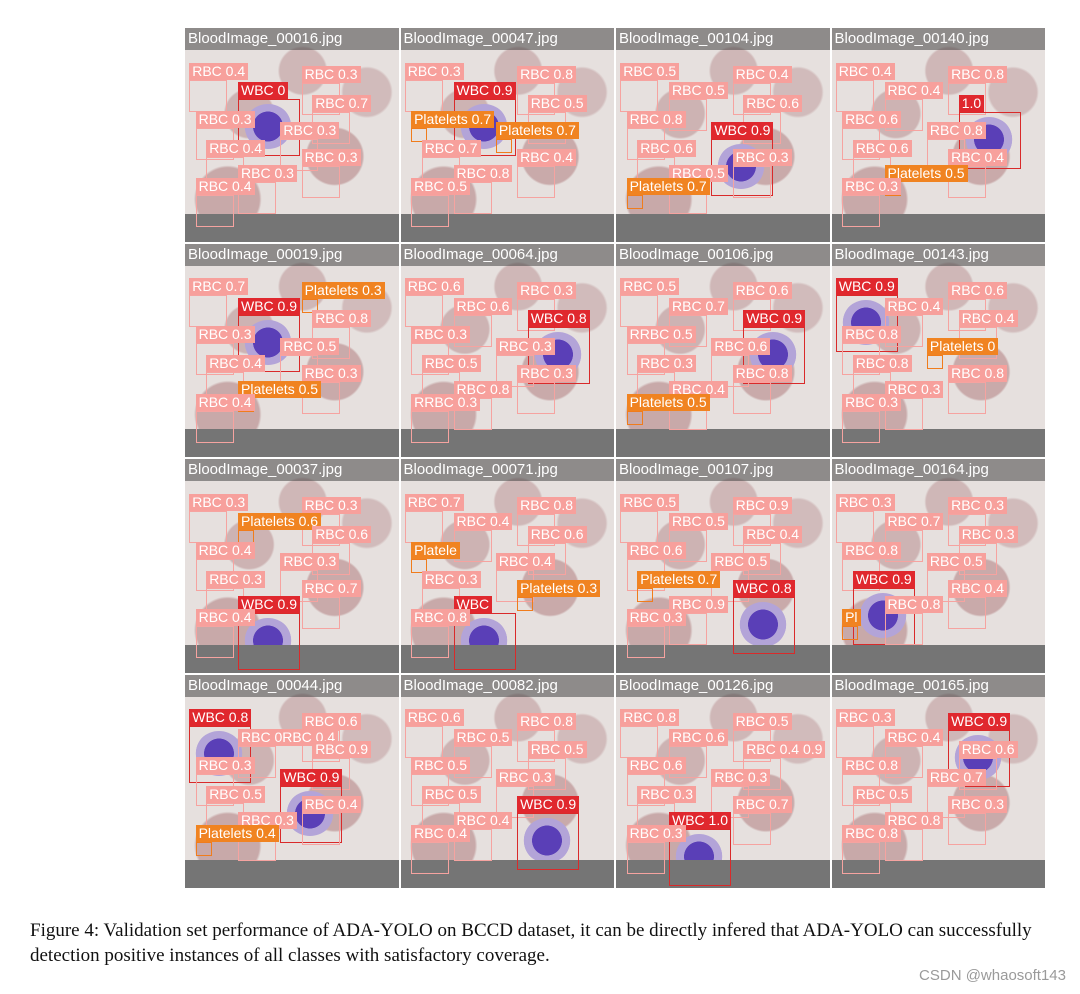 This screenshot has width=1080, height=994. What do you see at coordinates (507, 685) in the screenshot?
I see `image-filename: BloodImage_00082.jpg` at bounding box center [507, 685].